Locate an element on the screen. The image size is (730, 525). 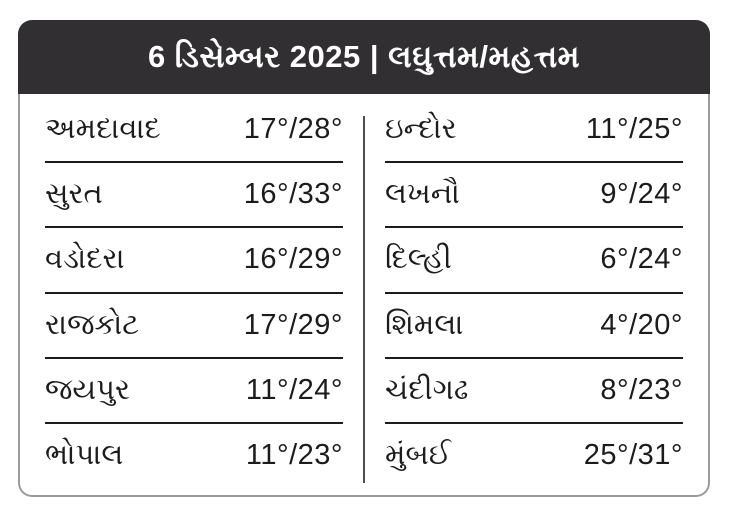
city-name: ઇન્દોર is located at coordinates (421, 129).